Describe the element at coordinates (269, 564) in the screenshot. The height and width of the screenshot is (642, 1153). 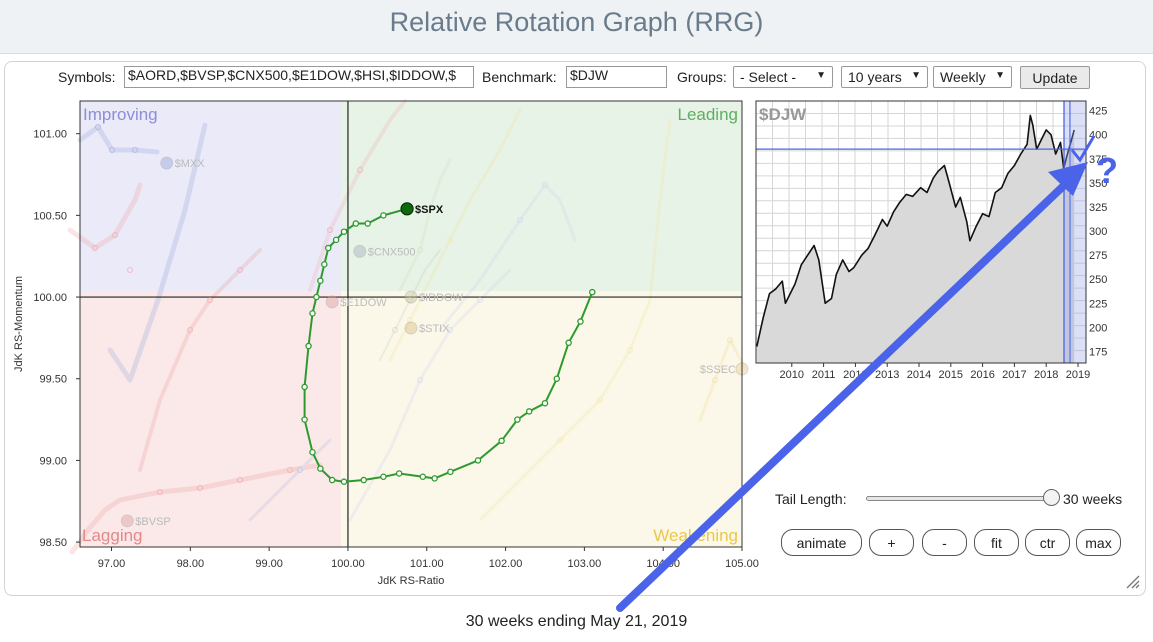
I see `x-tick-label: 99.00` at that location.